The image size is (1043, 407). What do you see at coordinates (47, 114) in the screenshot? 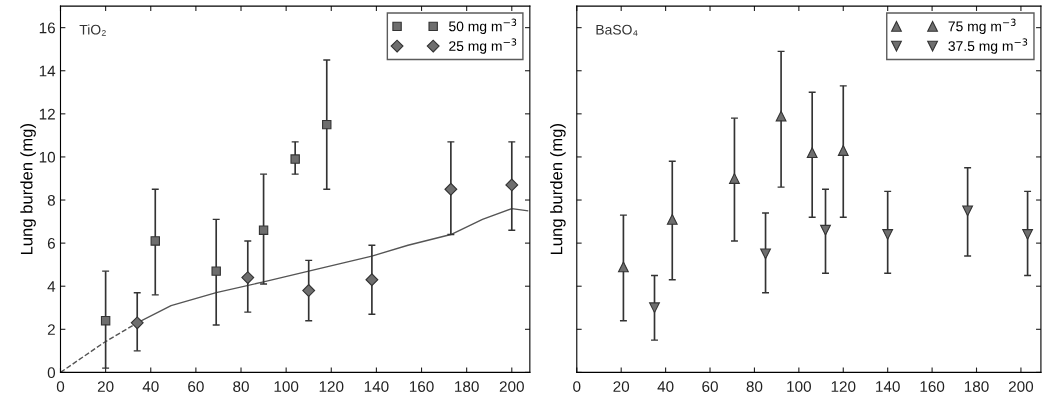
I see `y-tick-label: 12` at bounding box center [47, 114].